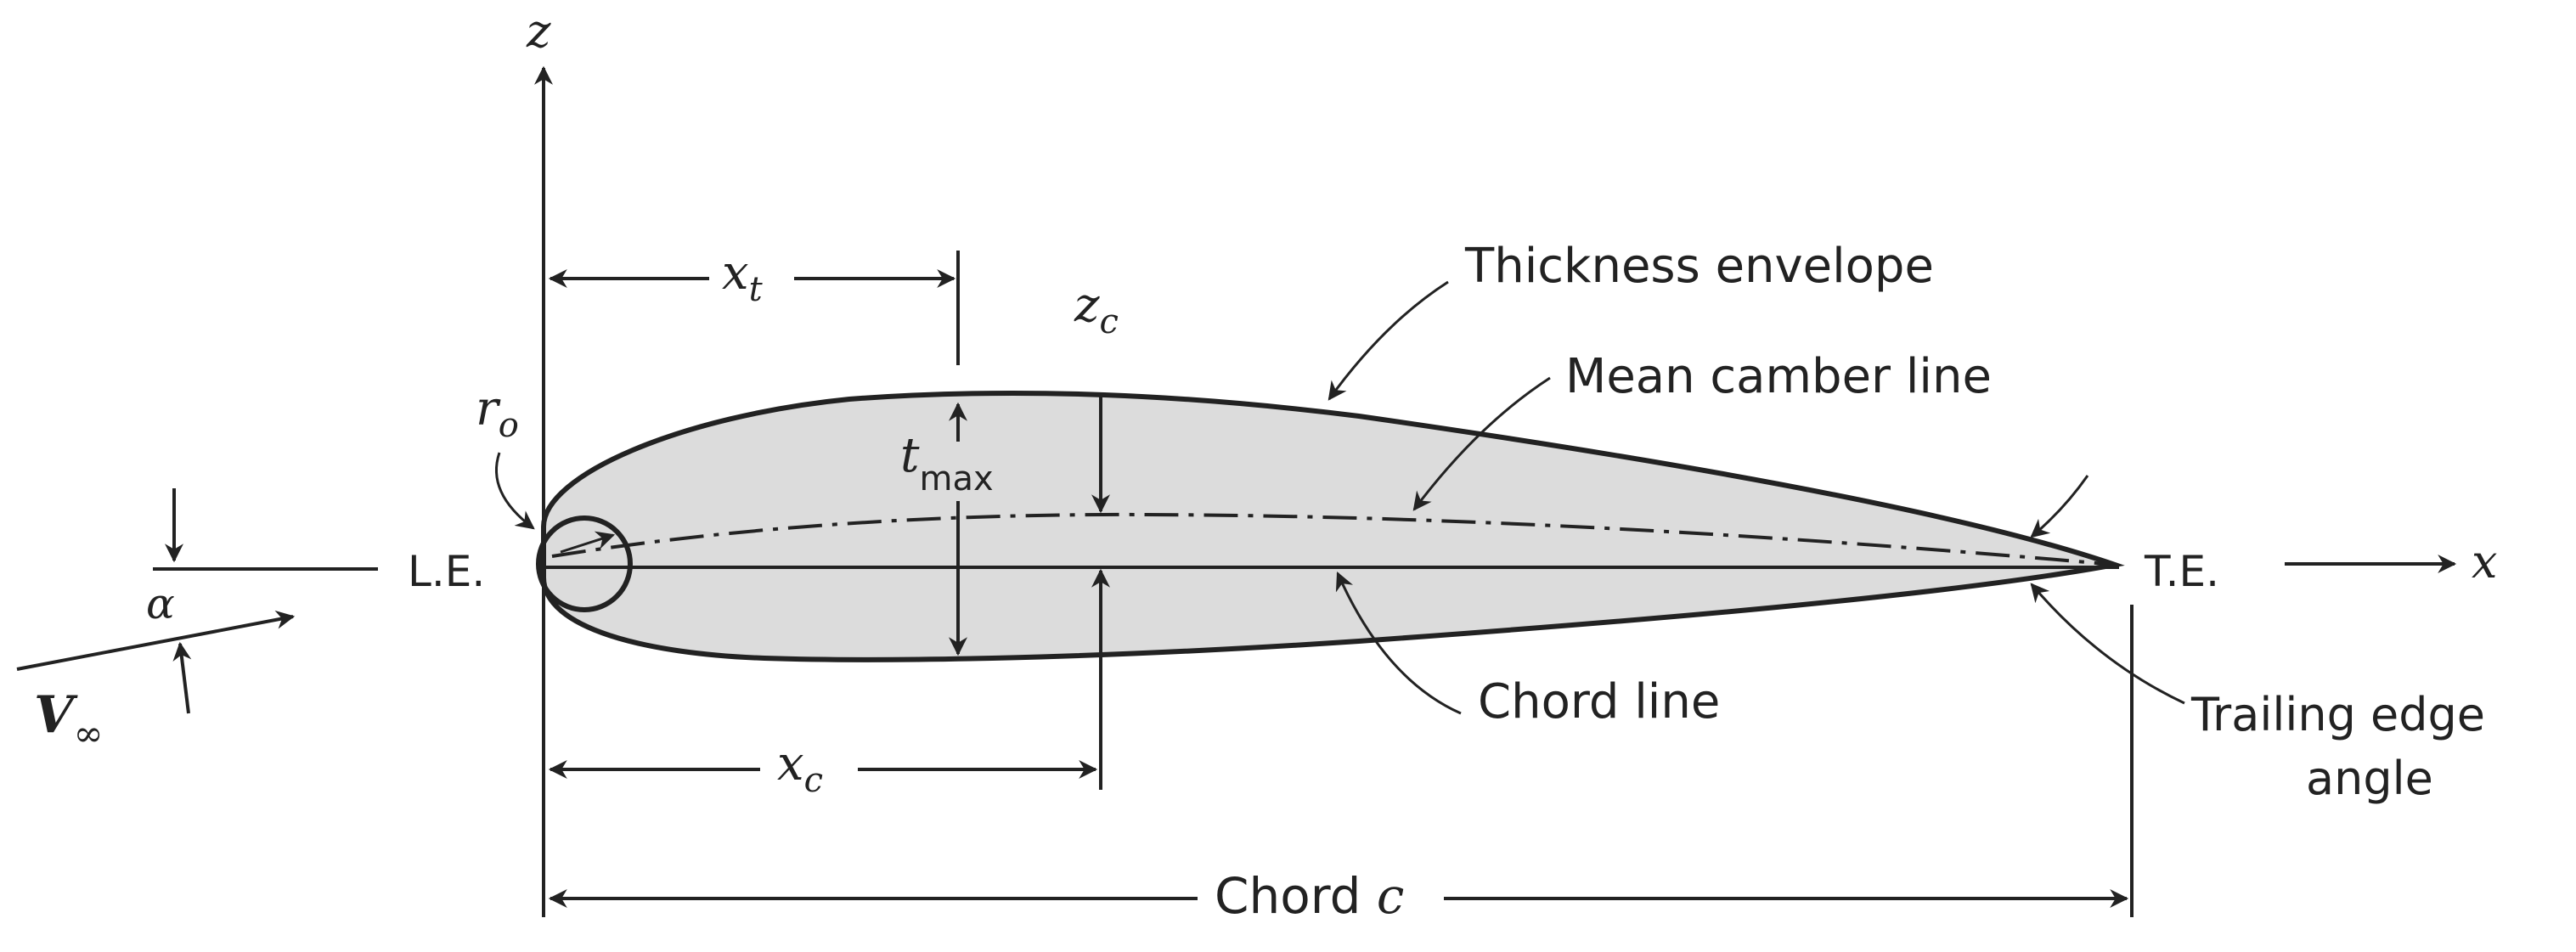 The width and height of the screenshot is (2576, 952). Describe the element at coordinates (1398, 643) in the screenshot. I see `chord-line-leader` at that location.